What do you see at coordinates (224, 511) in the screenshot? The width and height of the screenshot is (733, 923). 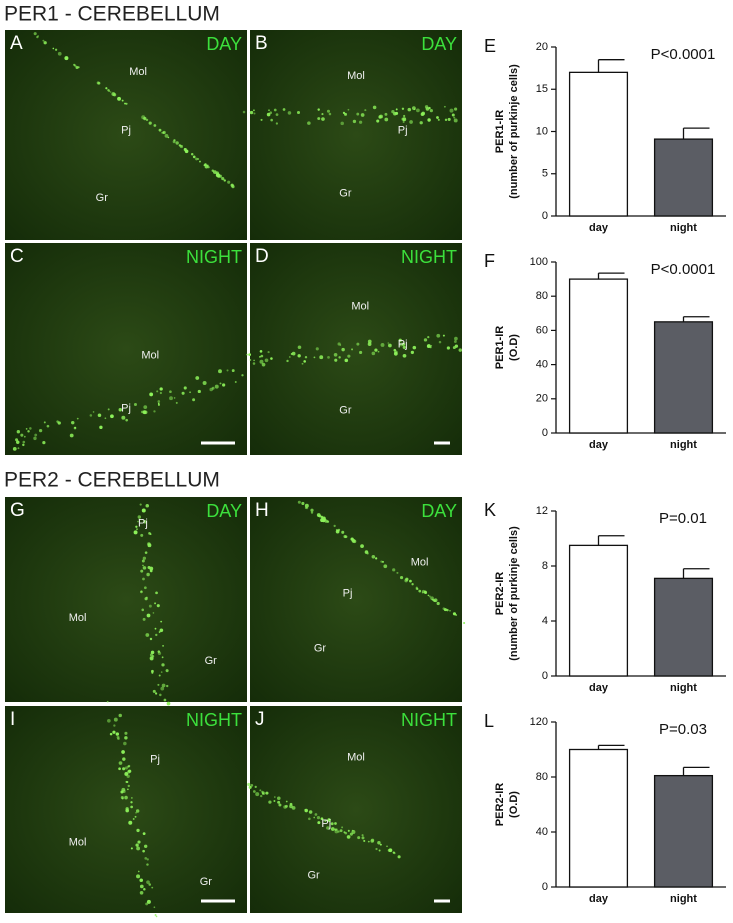 I see `condition-label: DAY` at bounding box center [224, 511].